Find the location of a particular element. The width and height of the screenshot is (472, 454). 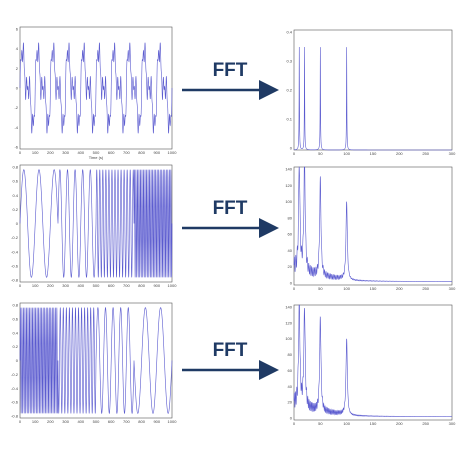

y-tick-label: 2 is located at coordinates (17, 68).